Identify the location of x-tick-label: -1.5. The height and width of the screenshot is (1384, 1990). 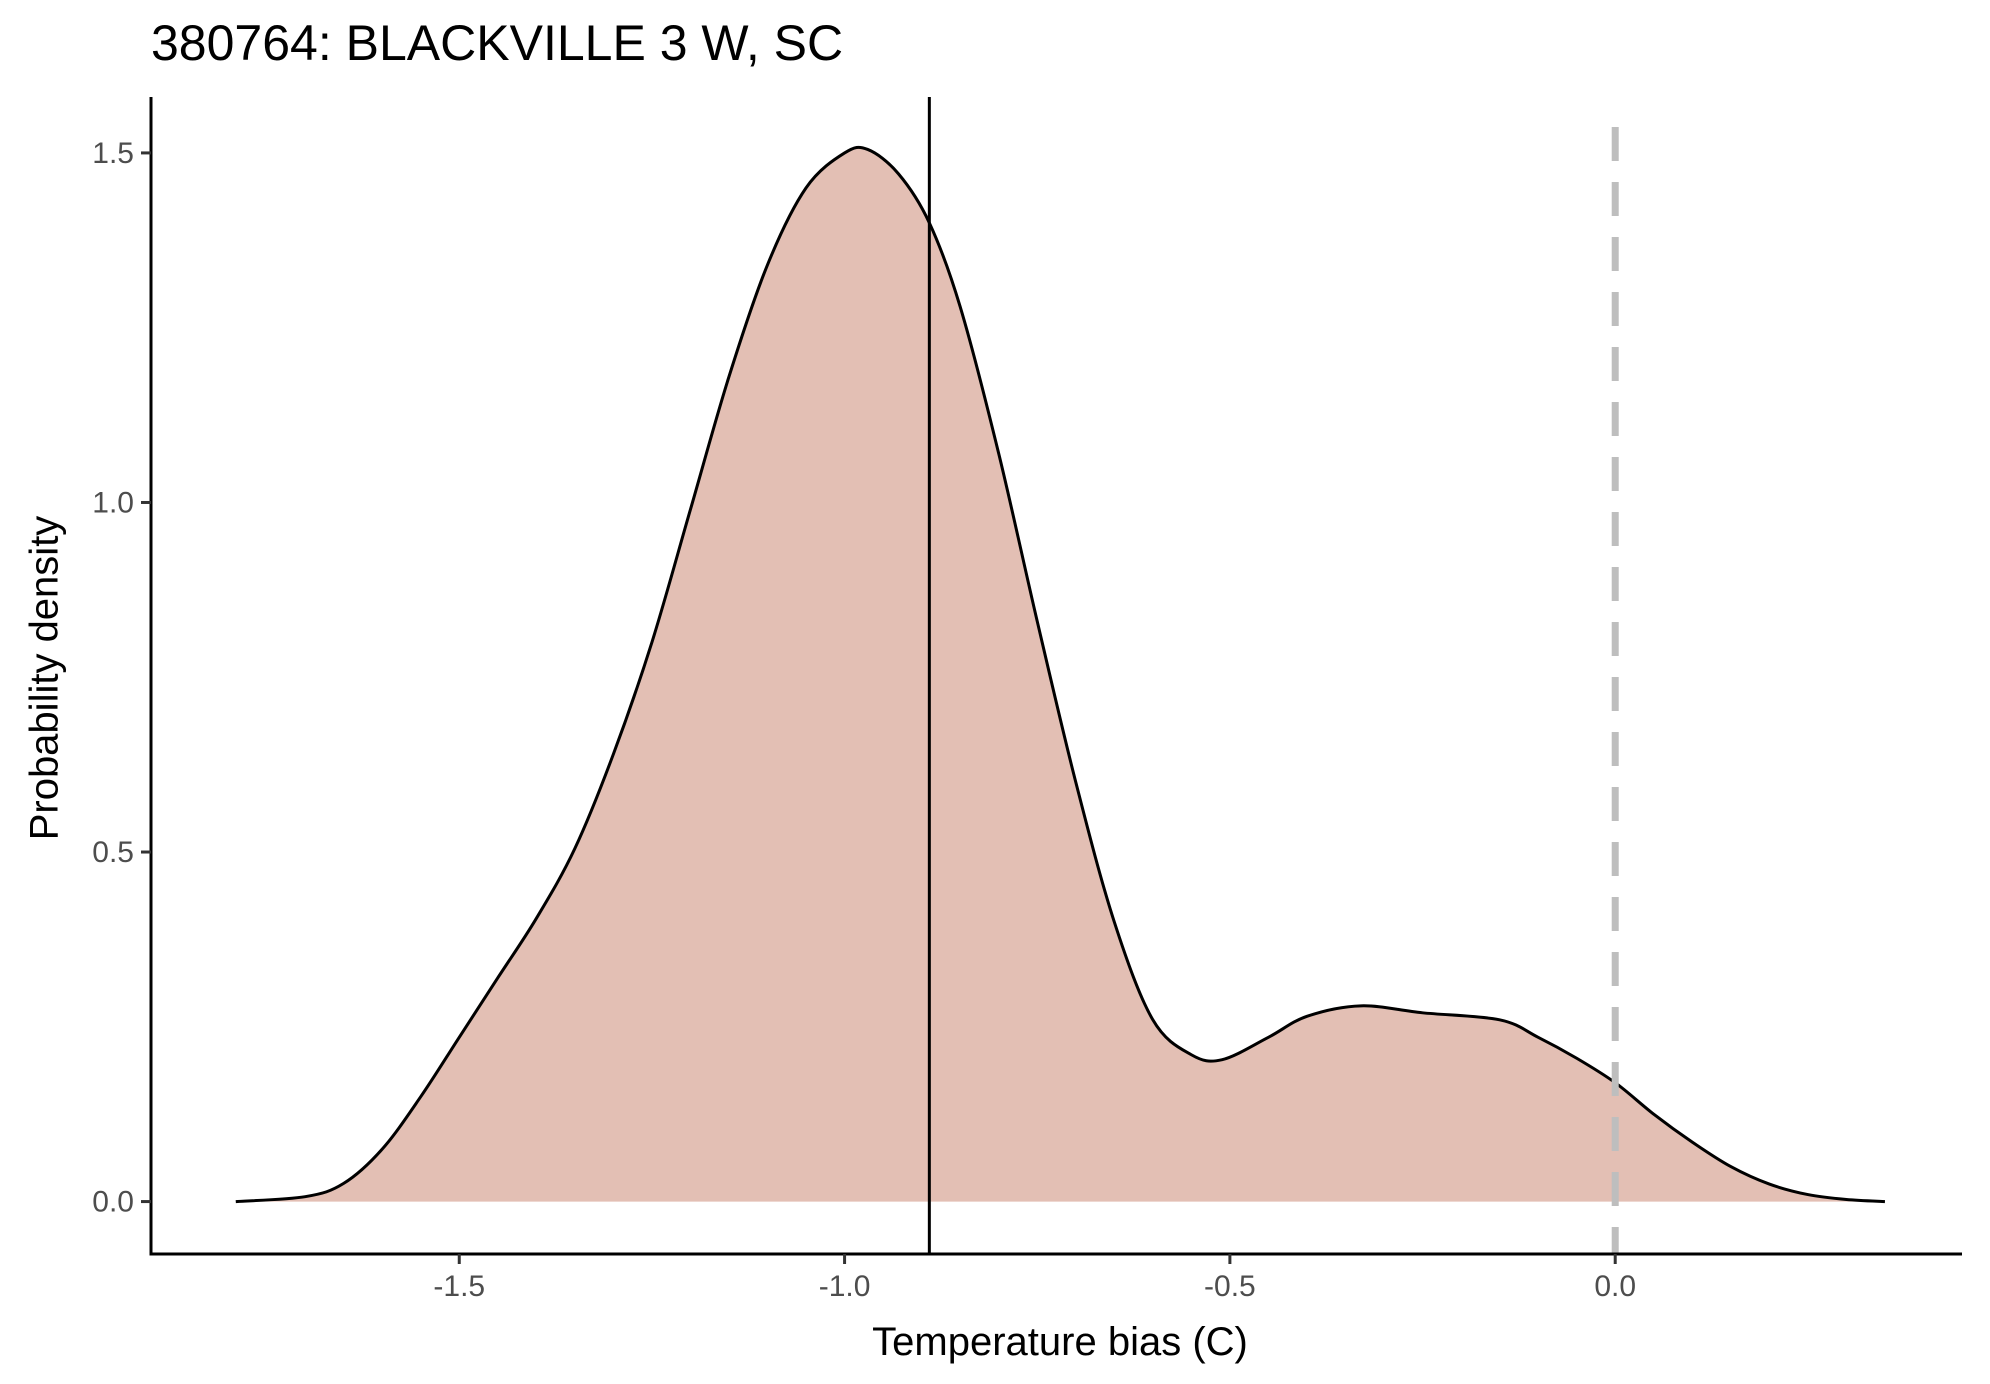
(459, 1286).